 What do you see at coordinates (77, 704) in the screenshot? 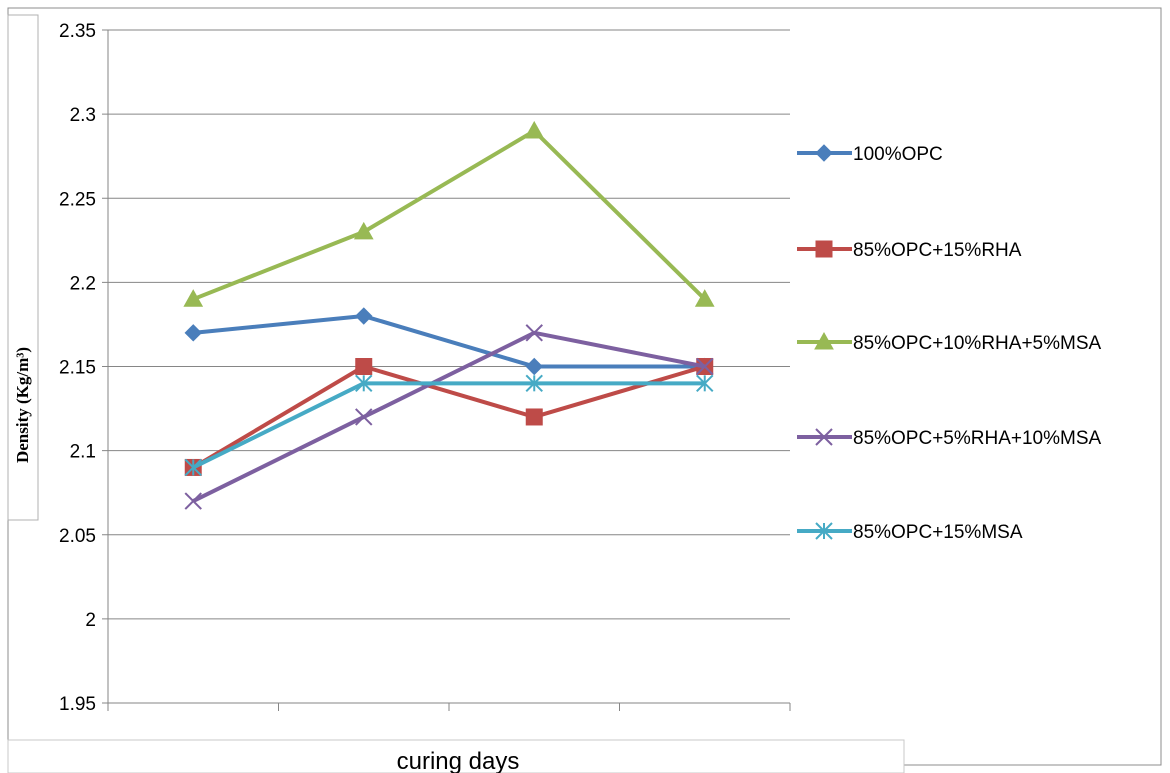
I see `y-tick-label: 1.95` at bounding box center [77, 704].